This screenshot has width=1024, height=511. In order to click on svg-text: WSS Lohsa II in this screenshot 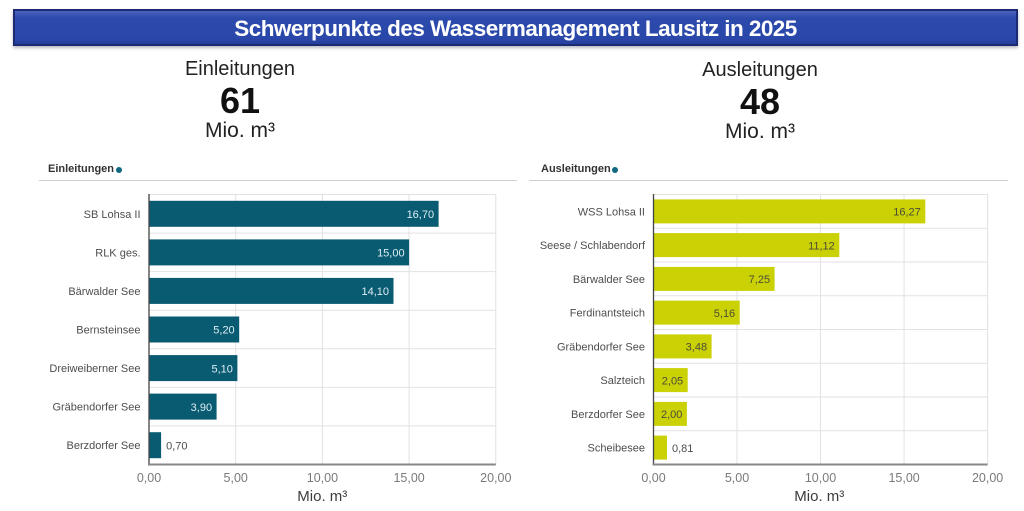, I will do `click(611, 212)`.